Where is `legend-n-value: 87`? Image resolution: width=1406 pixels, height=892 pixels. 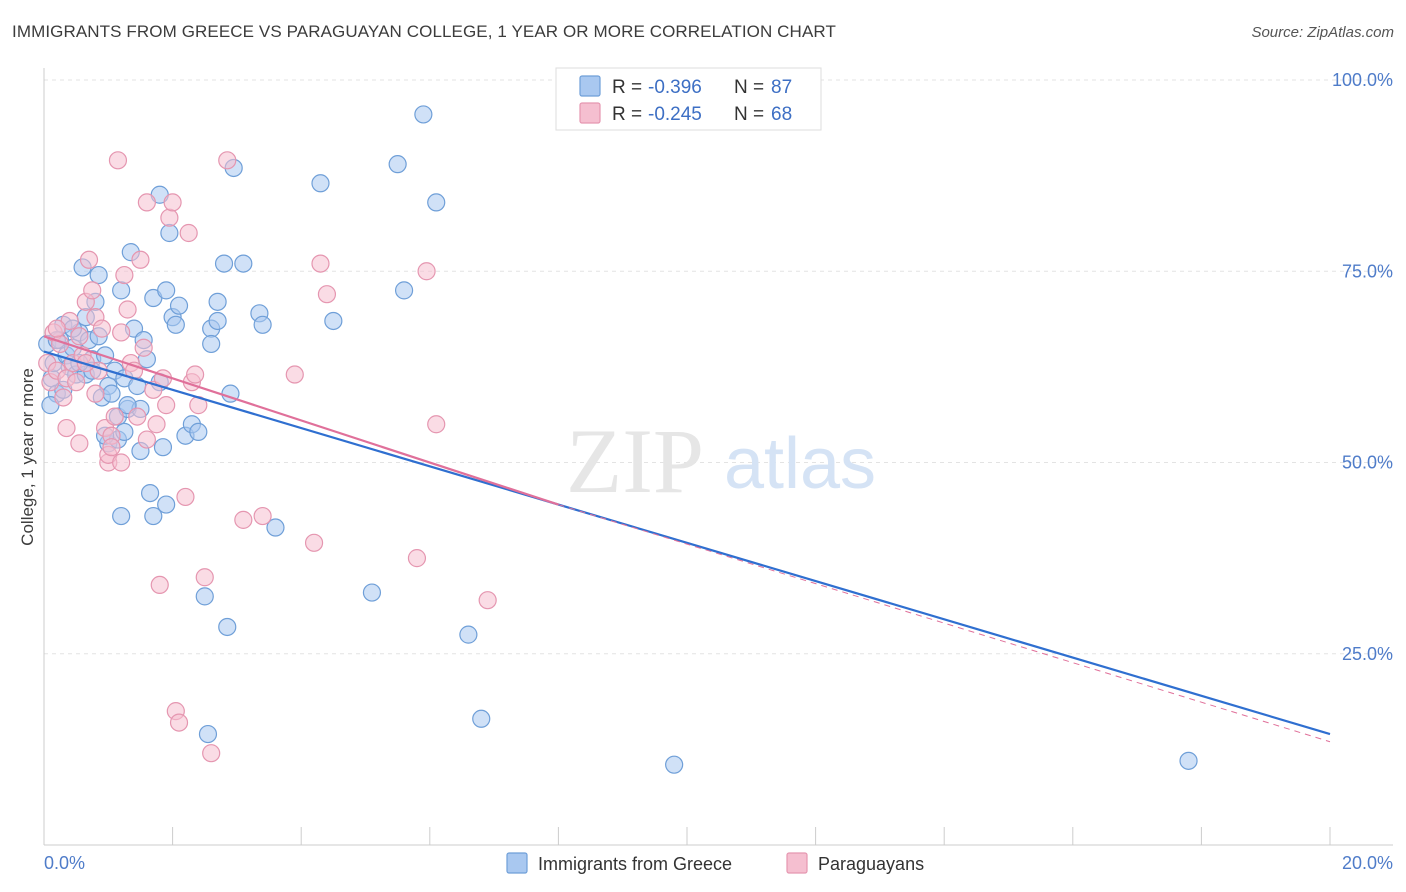
legend-n-value: 87 is located at coordinates (781, 87).